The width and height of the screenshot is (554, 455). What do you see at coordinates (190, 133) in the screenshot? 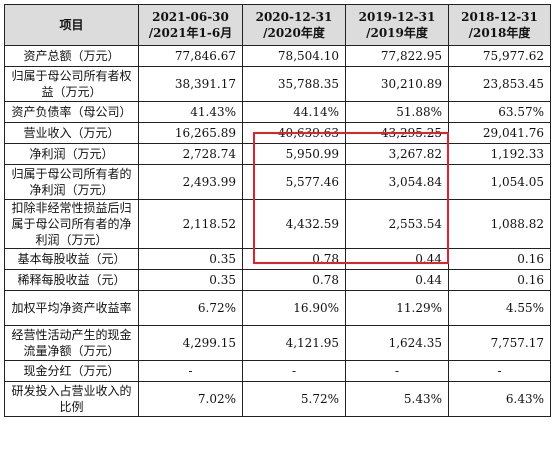
I see `table-cell: 16,265.89` at bounding box center [190, 133].